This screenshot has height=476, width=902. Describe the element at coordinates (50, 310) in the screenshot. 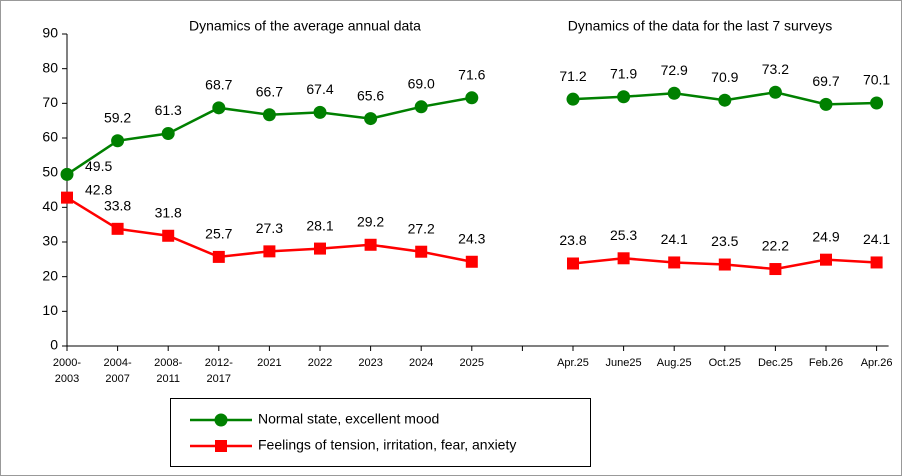

I see `y-tick-label: 10` at that location.